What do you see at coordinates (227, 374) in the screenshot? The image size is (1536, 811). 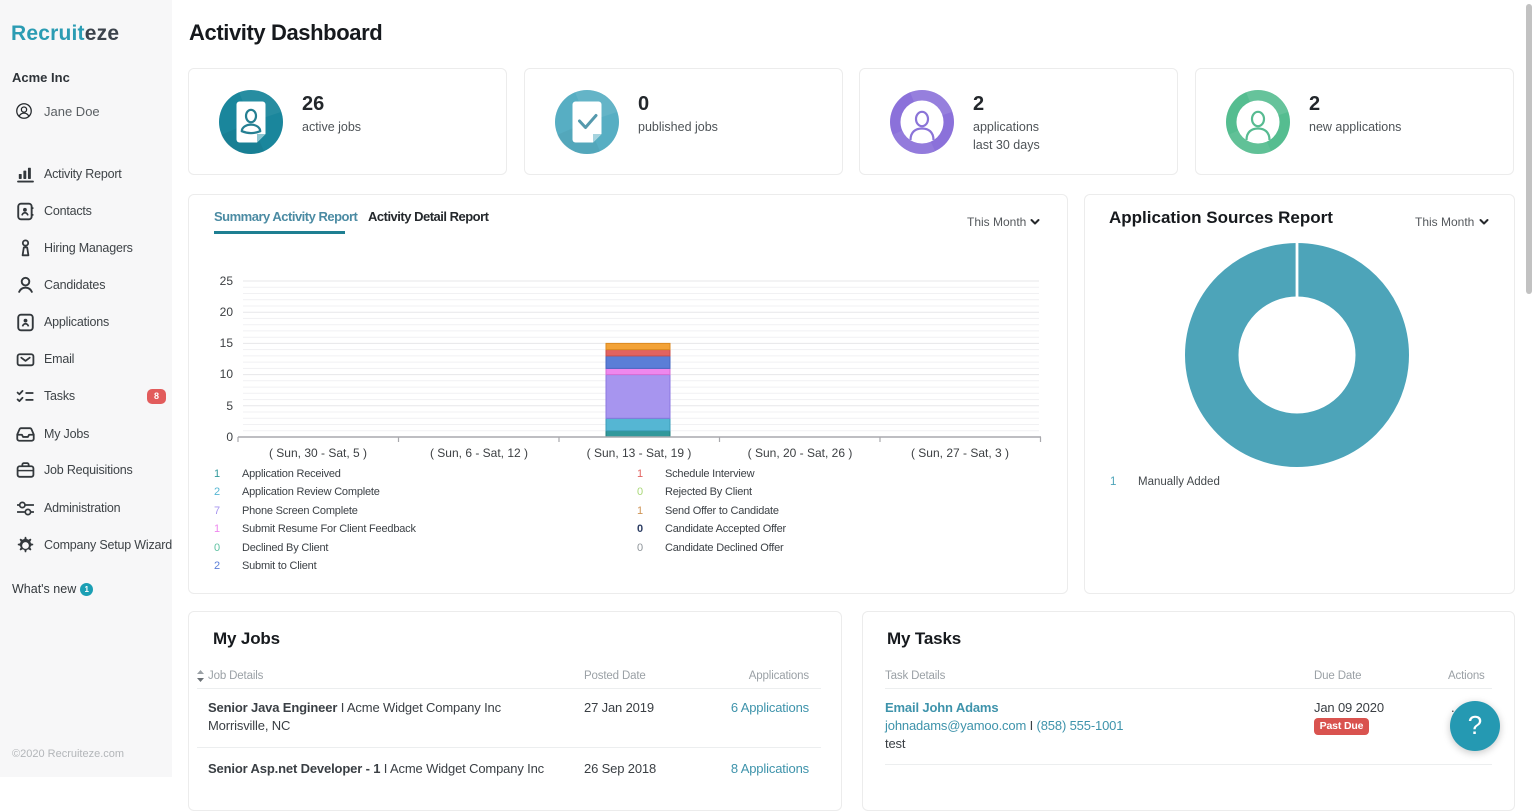 I see `svg-text: 10` at bounding box center [227, 374].